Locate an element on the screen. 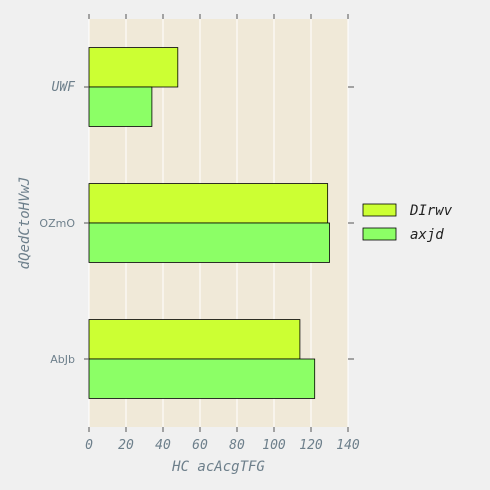 This screenshot has width=490, height=490. bar-DIrwv-UWF is located at coordinates (133, 67).